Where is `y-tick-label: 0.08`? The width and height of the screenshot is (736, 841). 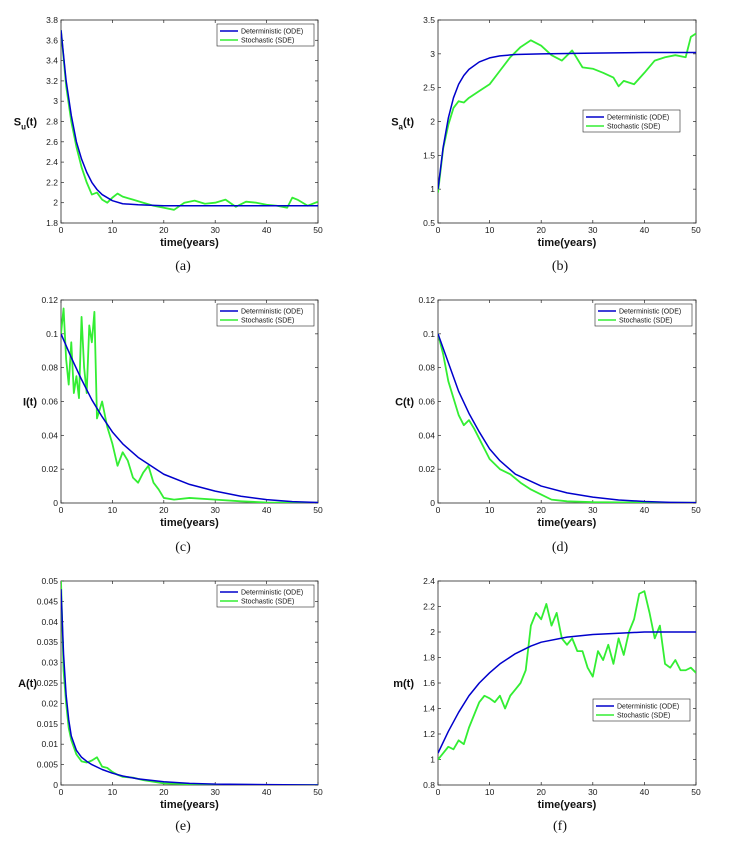 y-tick-label: 0.08 is located at coordinates (426, 368).